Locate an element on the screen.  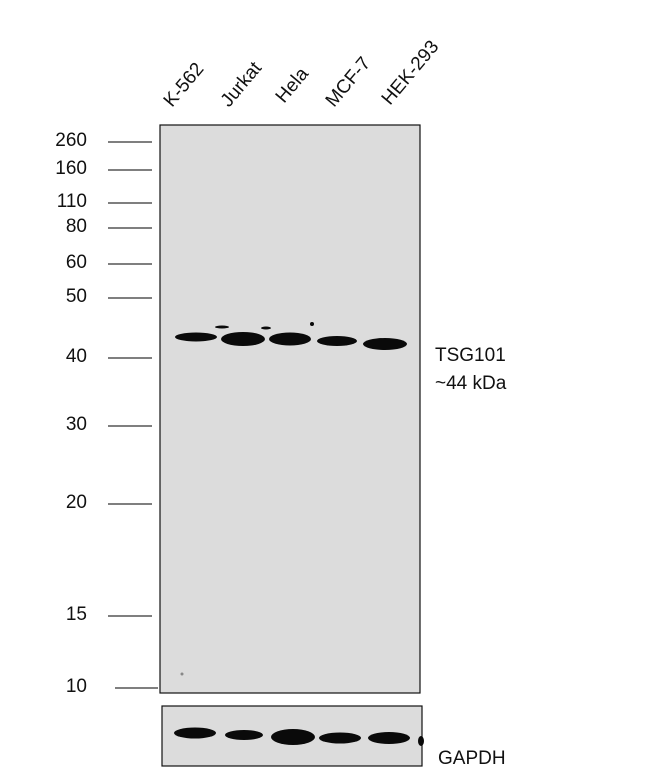
marker-label: 10 is located at coordinates (76, 686).